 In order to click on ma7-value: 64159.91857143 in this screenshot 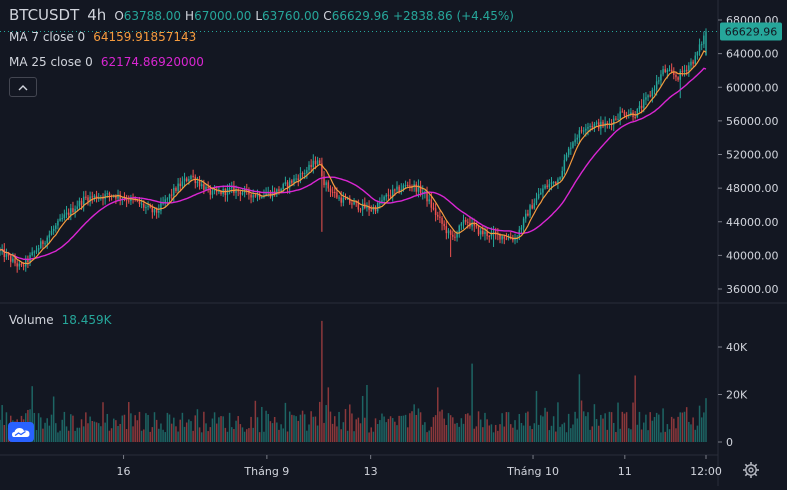, I will do `click(145, 37)`.